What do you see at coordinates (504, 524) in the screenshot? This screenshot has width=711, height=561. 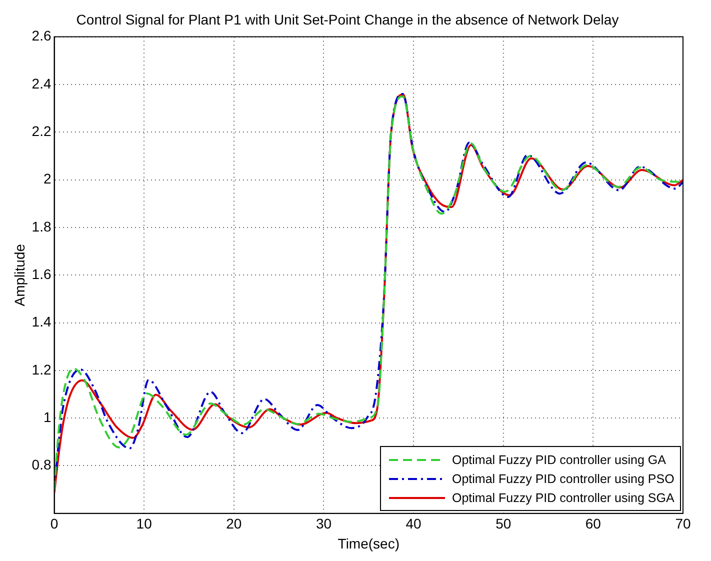 I see `x-tick-label: 50` at bounding box center [504, 524].